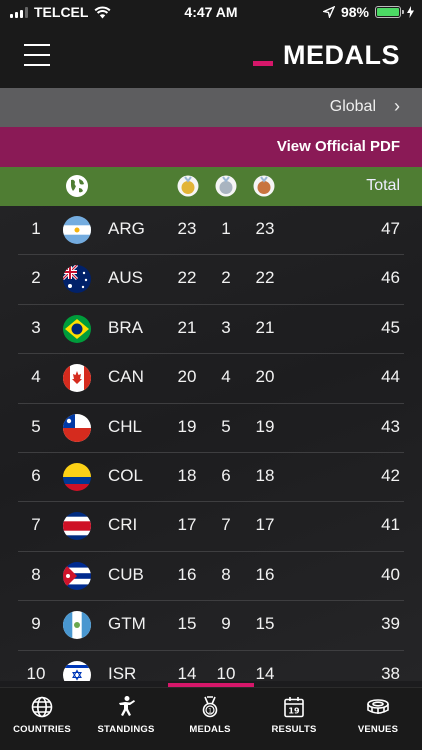  What do you see at coordinates (211, 231) in the screenshot?
I see `table-row: 1 ARG 23 1 23 47` at bounding box center [211, 231].